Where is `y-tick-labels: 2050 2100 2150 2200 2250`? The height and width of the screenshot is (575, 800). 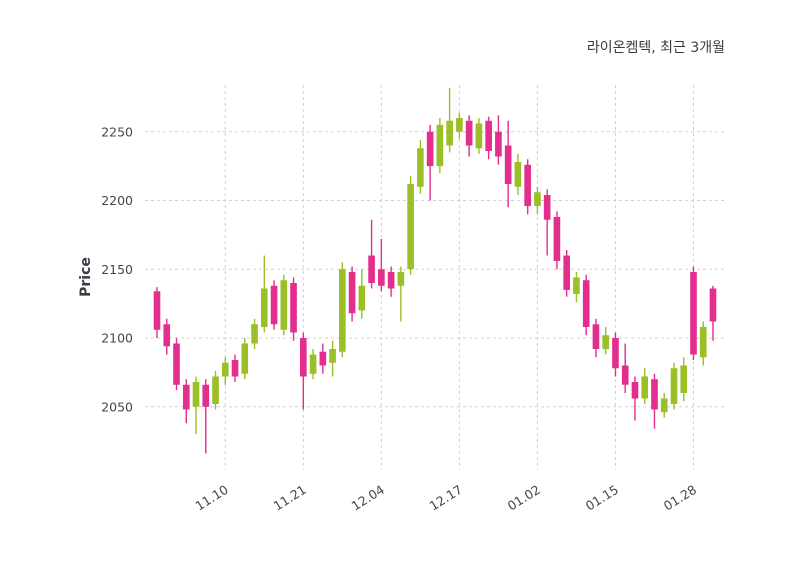
y-tick-labels: 2050 2100 2150 2200 2250 is located at coordinates (117, 269).